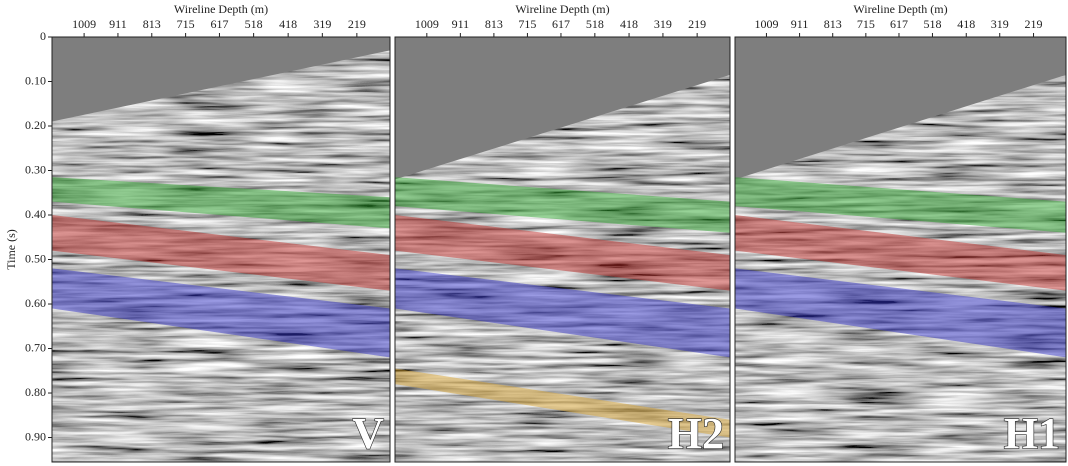  I want to click on y-axis-label: Time (s), so click(11, 249).